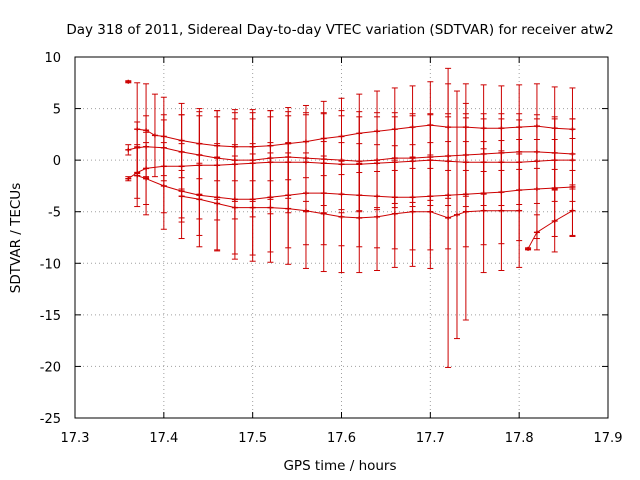 The height and width of the screenshot is (480, 640). What do you see at coordinates (75, 438) in the screenshot?
I see `x-tick-label: 17.3` at bounding box center [75, 438].